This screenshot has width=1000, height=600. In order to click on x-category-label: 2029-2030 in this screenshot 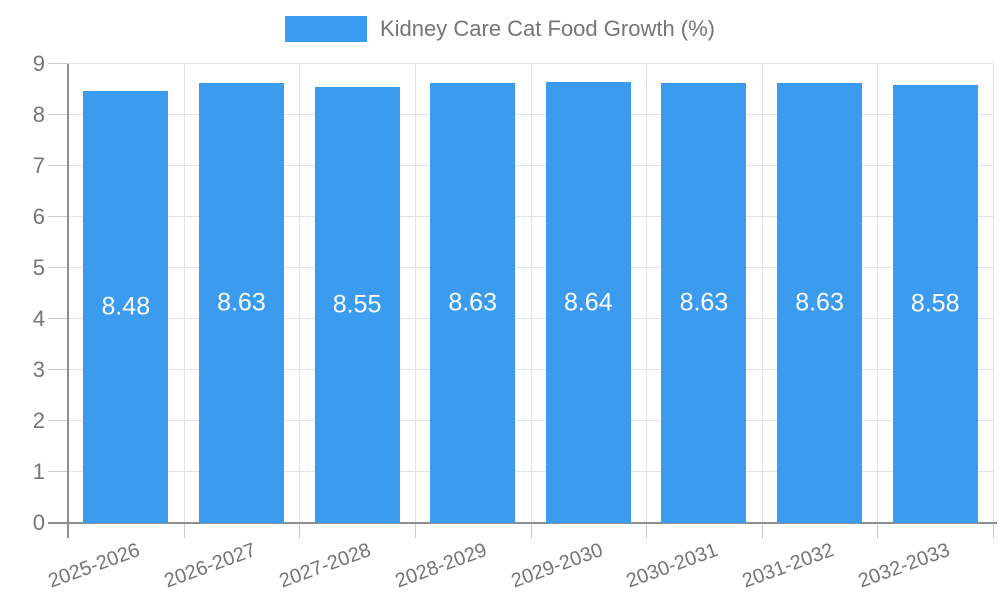, I will do `click(557, 566)`.